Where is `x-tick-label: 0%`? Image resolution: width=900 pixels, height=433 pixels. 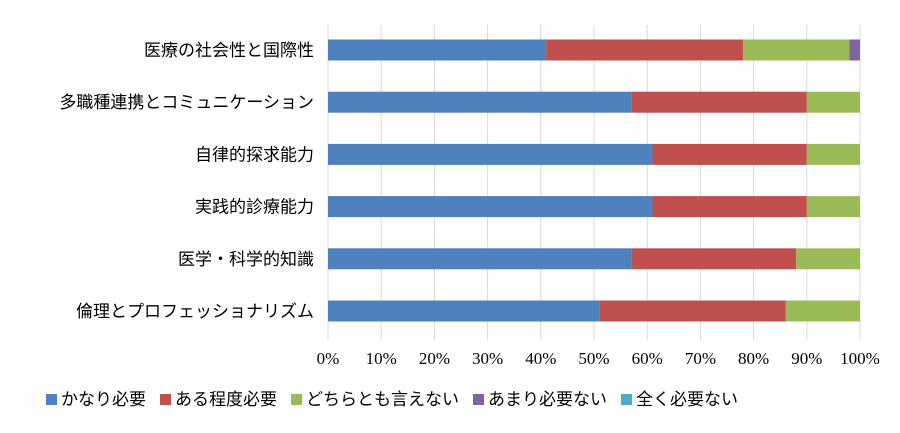 x-tick-label: 0% is located at coordinates (328, 358).